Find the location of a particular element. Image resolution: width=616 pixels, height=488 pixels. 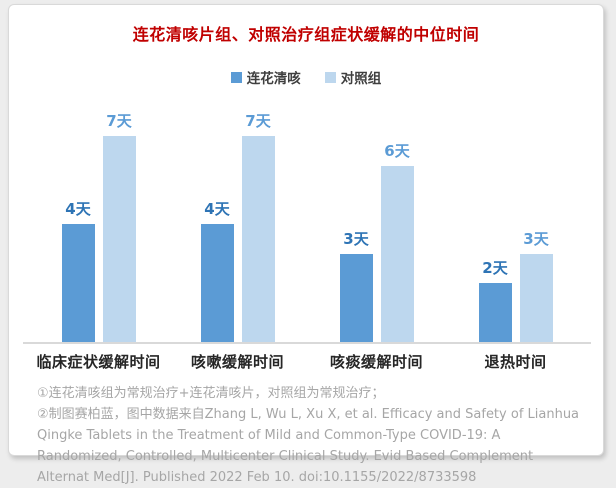

bar-value-label: 6天 is located at coordinates (397, 151).